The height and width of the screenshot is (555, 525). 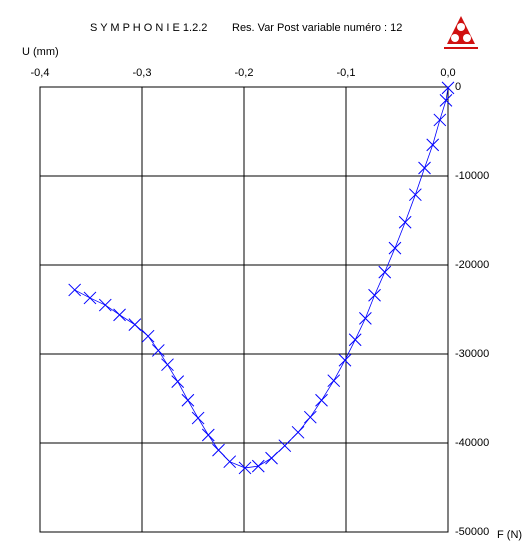 I want to click on x-tick-label: 0,0, so click(x=447, y=73).